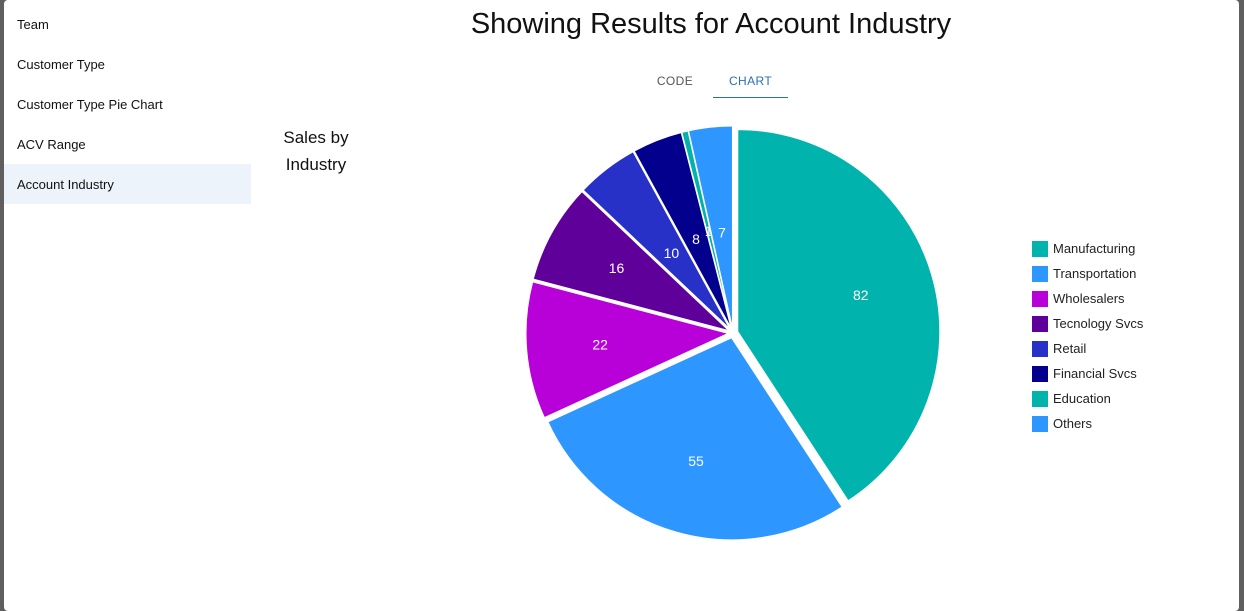 The width and height of the screenshot is (1244, 611). I want to click on pie-slice-financial-svcs, so click(682, 230).